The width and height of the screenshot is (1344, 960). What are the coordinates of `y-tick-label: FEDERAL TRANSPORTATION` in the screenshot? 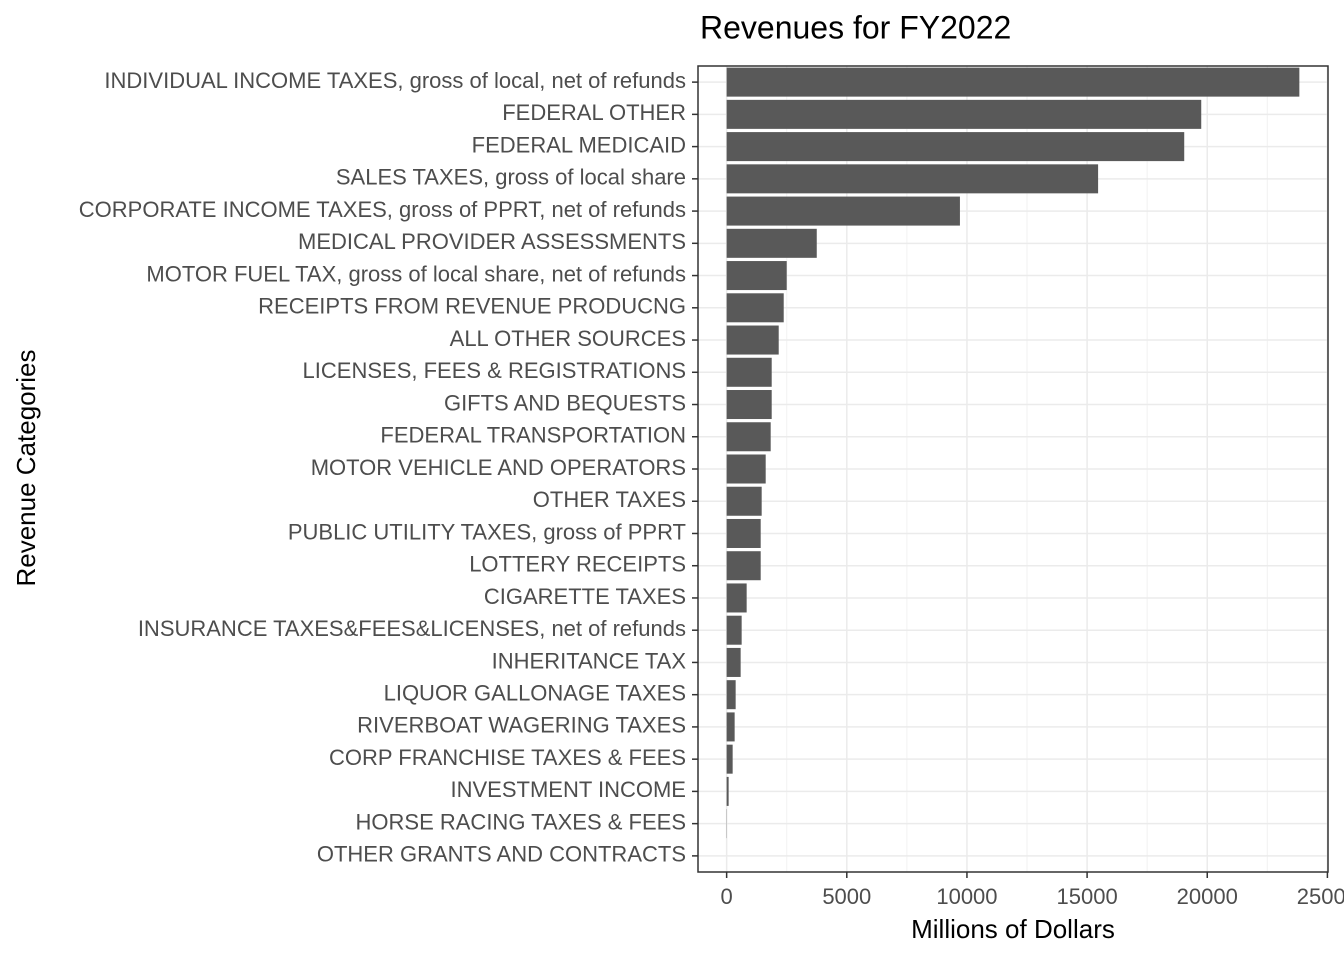 It's located at (533, 435).